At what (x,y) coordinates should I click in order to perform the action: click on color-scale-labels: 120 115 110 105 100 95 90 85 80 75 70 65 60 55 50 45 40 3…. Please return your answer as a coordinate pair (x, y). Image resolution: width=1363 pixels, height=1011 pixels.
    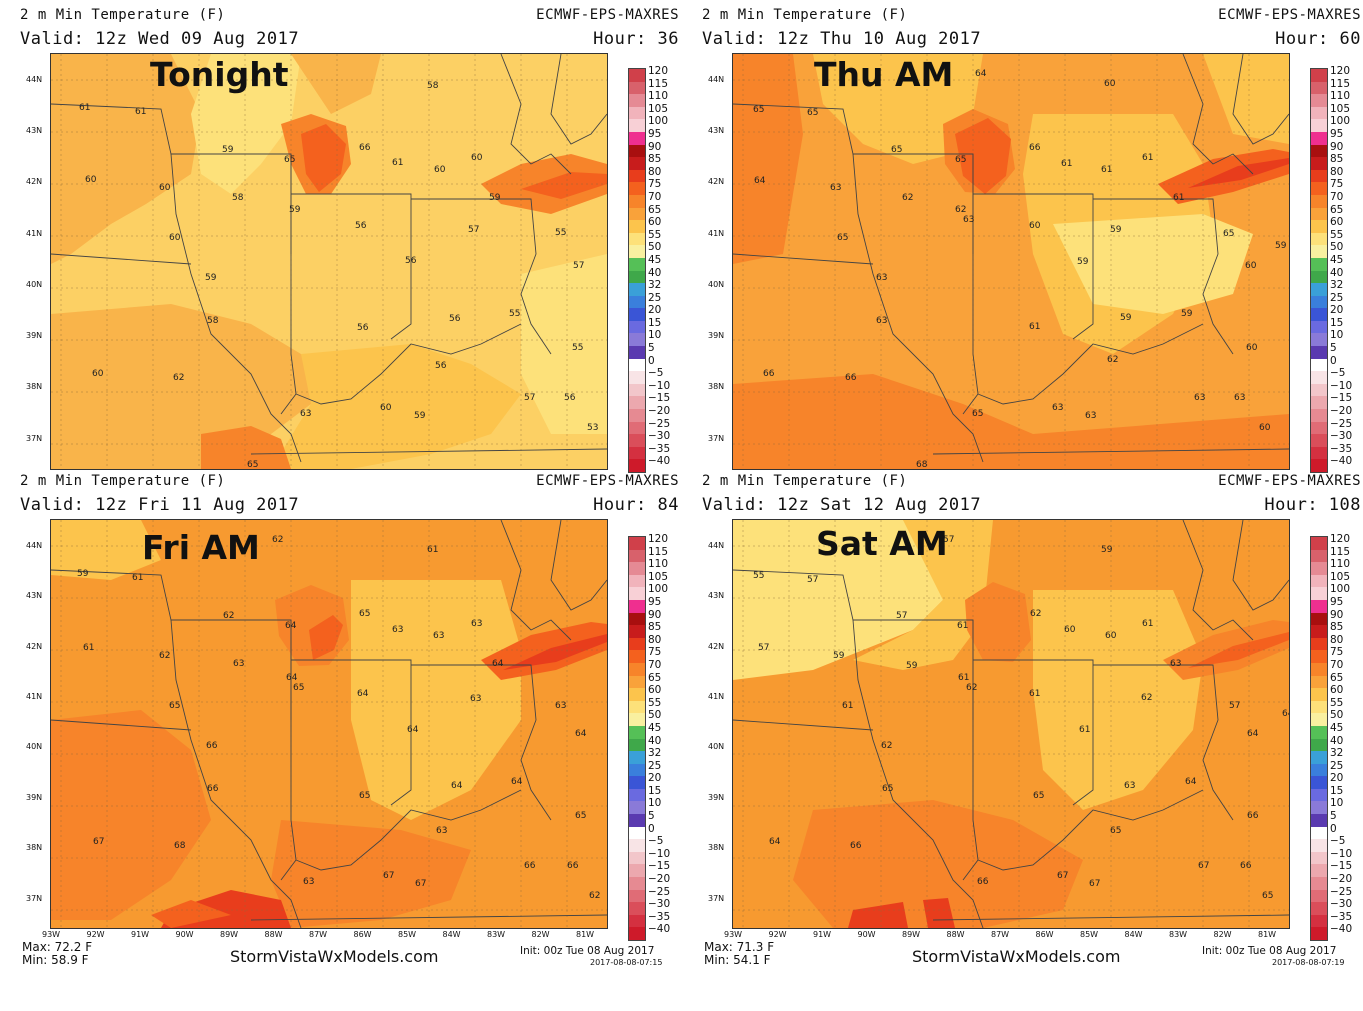
    Looking at the image, I should click on (1341, 266).